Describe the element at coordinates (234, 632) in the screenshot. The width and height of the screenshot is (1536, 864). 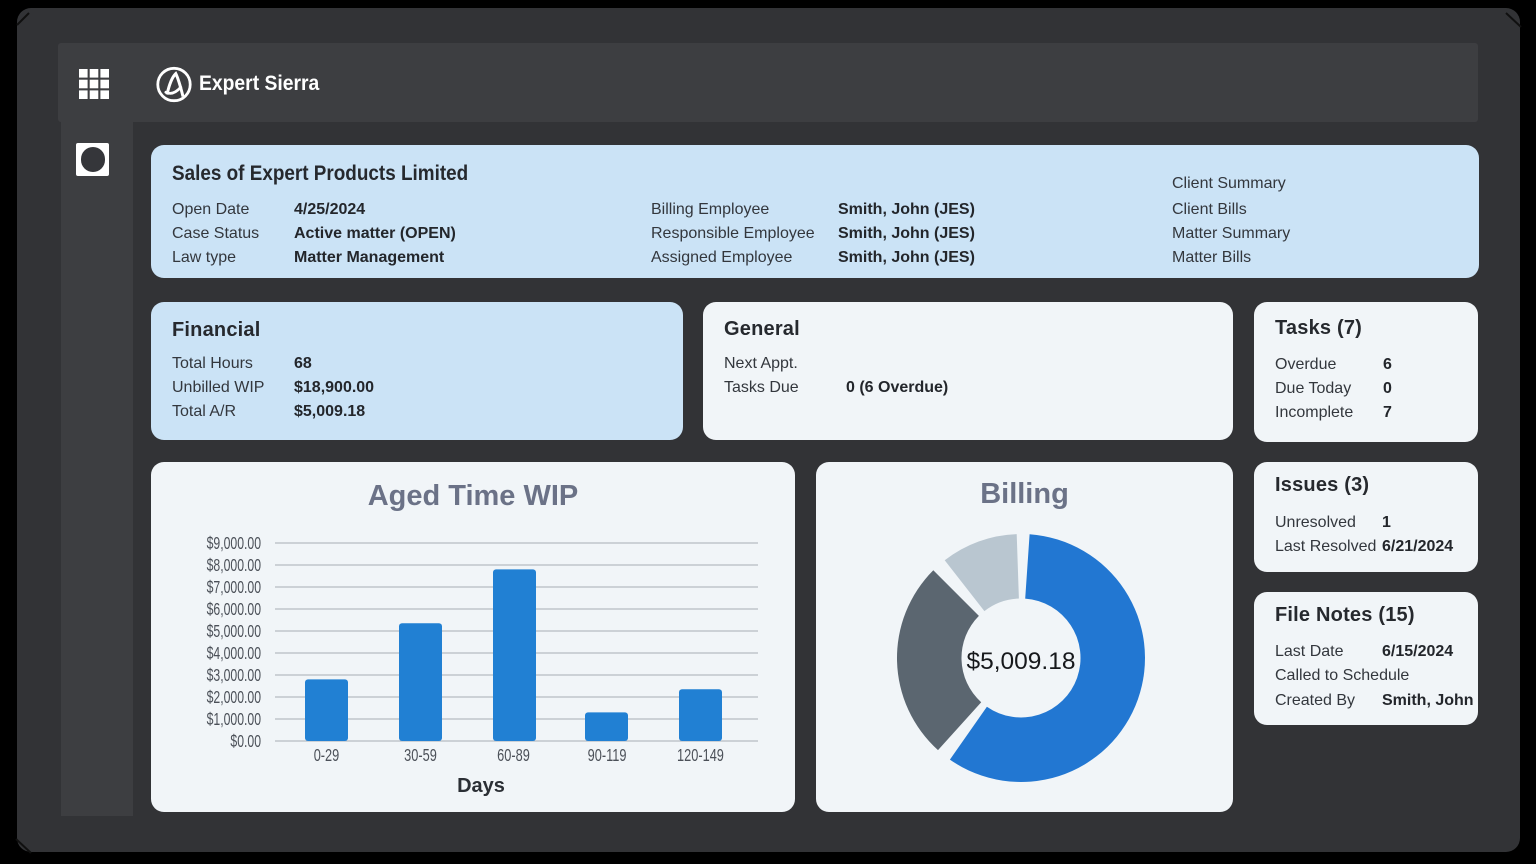
I see `svg-text: $5,000.00` at that location.